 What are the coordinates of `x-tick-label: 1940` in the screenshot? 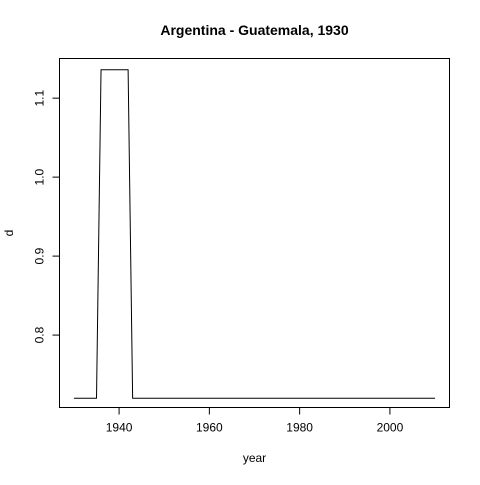 It's located at (119, 428).